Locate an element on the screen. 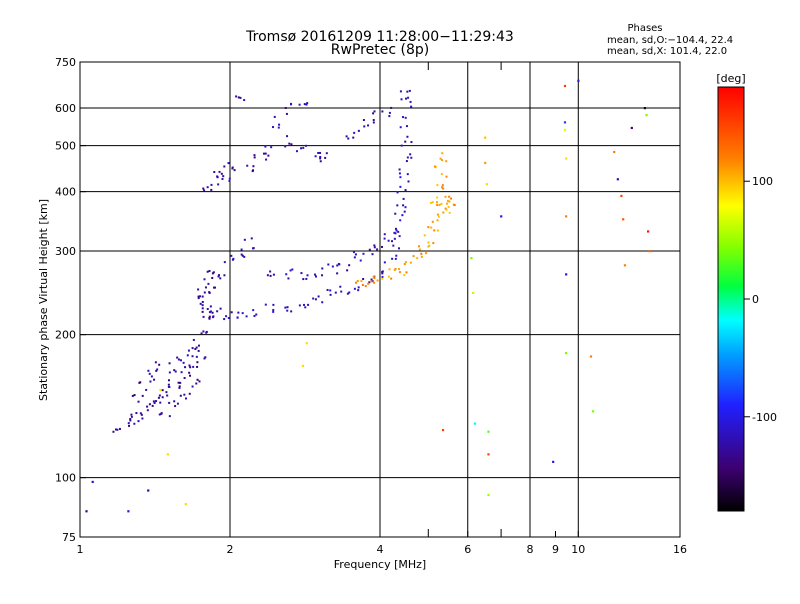 This screenshot has width=800, height=604. x-tick-label: 9 is located at coordinates (555, 549).